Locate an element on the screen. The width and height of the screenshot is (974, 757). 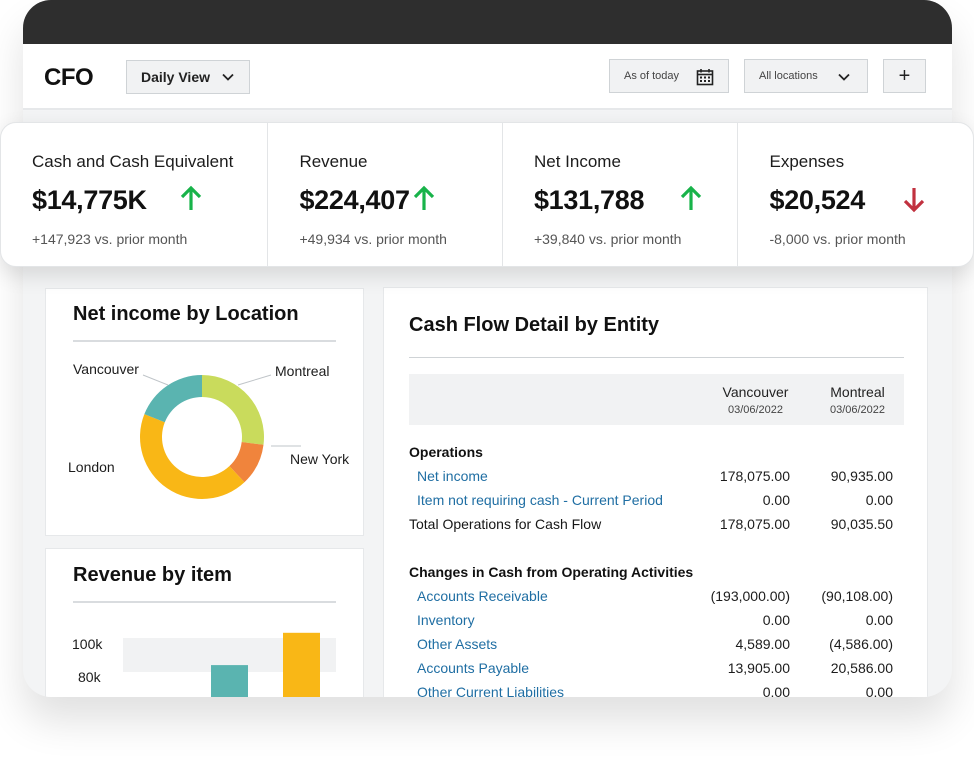
kpi-label: Revenue is located at coordinates (333, 161).